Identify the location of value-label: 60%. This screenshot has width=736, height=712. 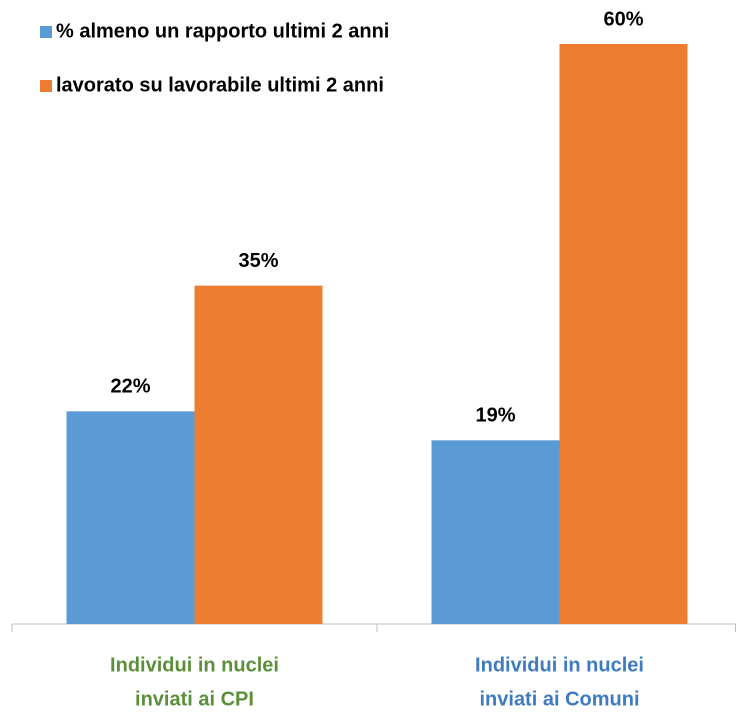
(623, 19).